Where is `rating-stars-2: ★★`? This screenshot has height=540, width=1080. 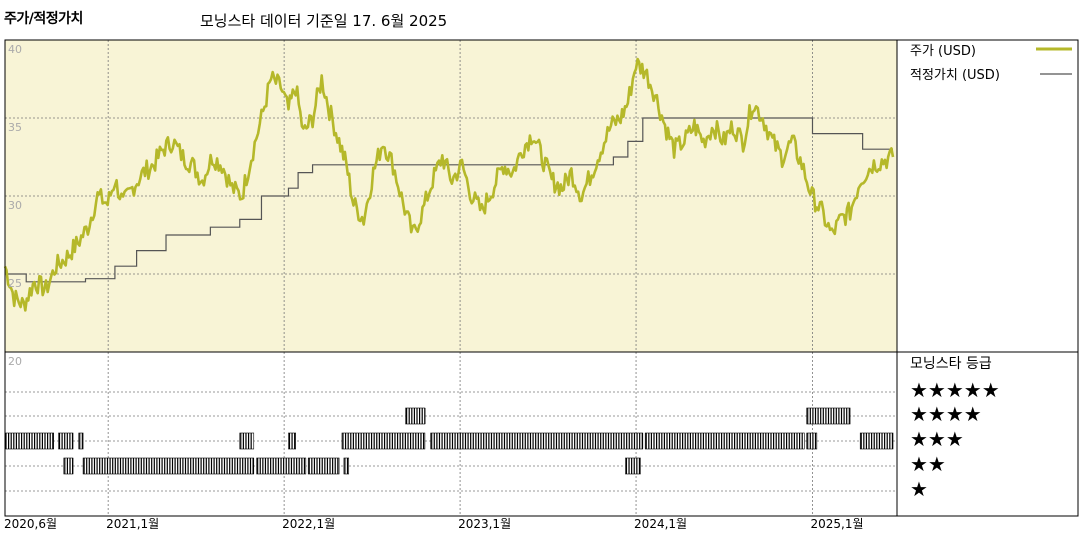
rating-stars-2: ★★ is located at coordinates (928, 464).